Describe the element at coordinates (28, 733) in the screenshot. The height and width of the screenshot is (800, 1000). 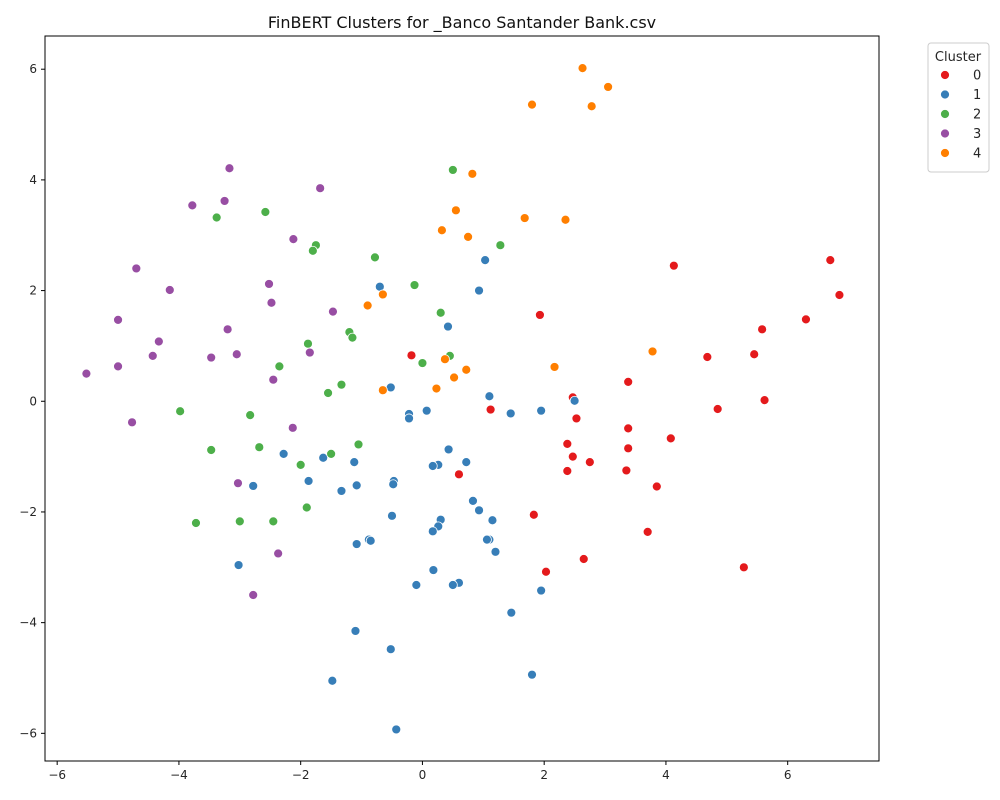
I see `y-tick-label: −6` at that location.